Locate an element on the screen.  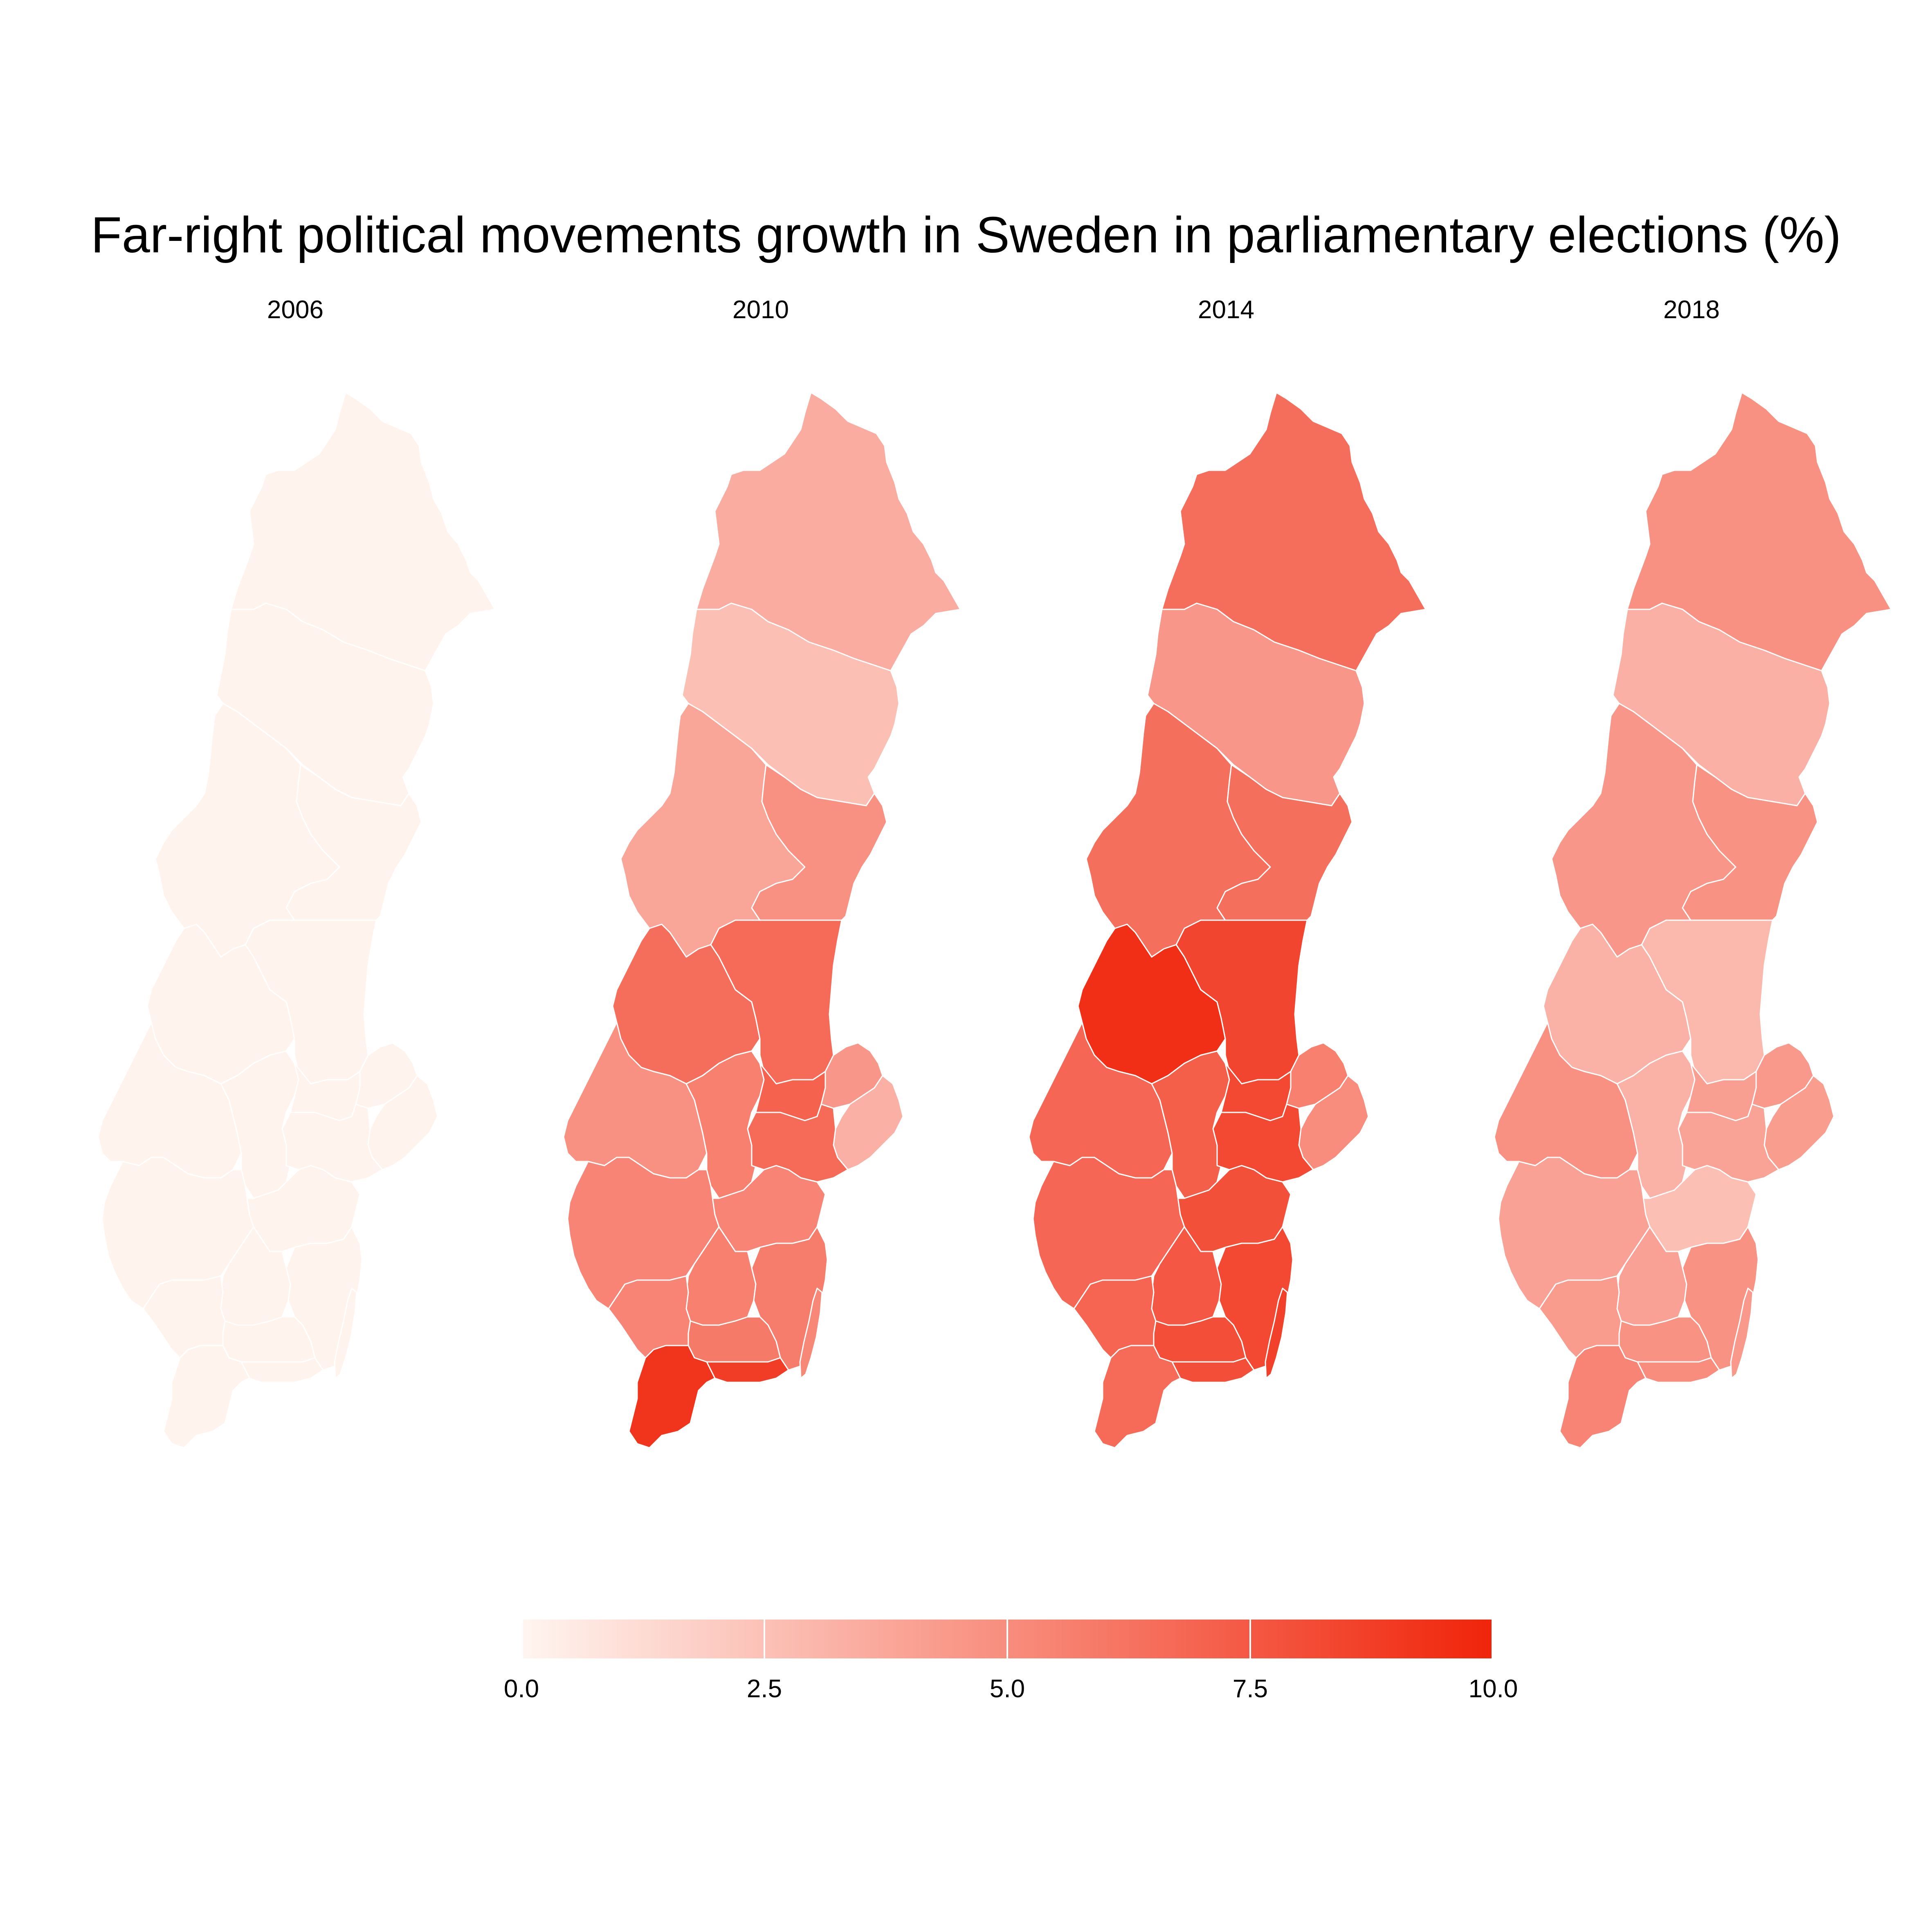
map-panel-2010 is located at coordinates (762, 921).